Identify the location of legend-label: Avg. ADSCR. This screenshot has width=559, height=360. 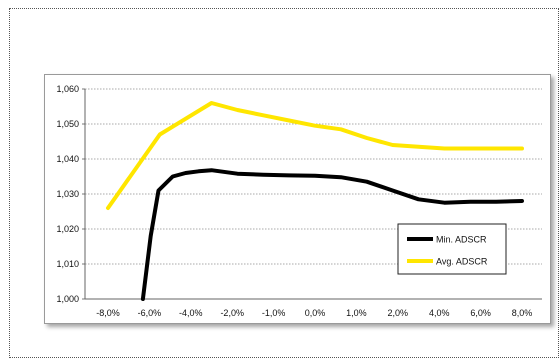
(462, 262).